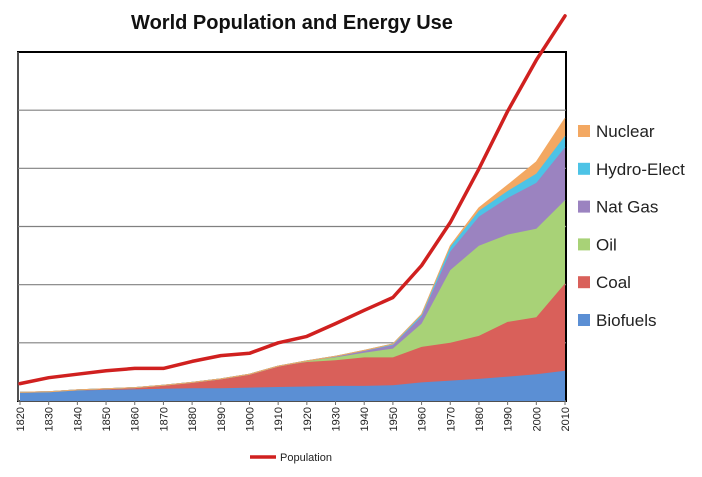 The image size is (702, 477). Describe the element at coordinates (306, 458) in the screenshot. I see `legend-label-population: Population` at that location.